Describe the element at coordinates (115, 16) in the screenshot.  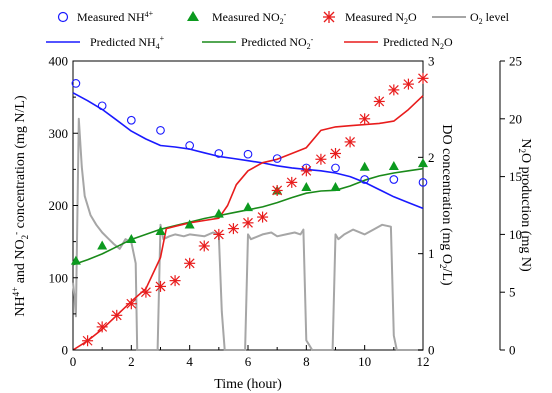
I see `legend-label-measured-nh4: Measured NH4+` at that location.